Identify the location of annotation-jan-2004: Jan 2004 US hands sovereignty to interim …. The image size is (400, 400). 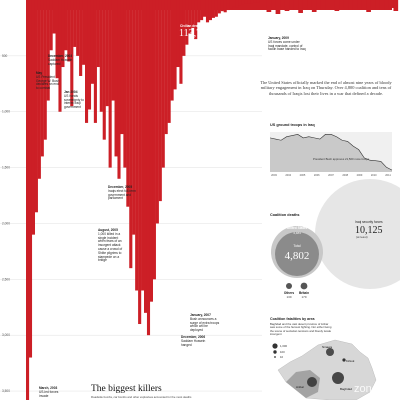
(77, 100).